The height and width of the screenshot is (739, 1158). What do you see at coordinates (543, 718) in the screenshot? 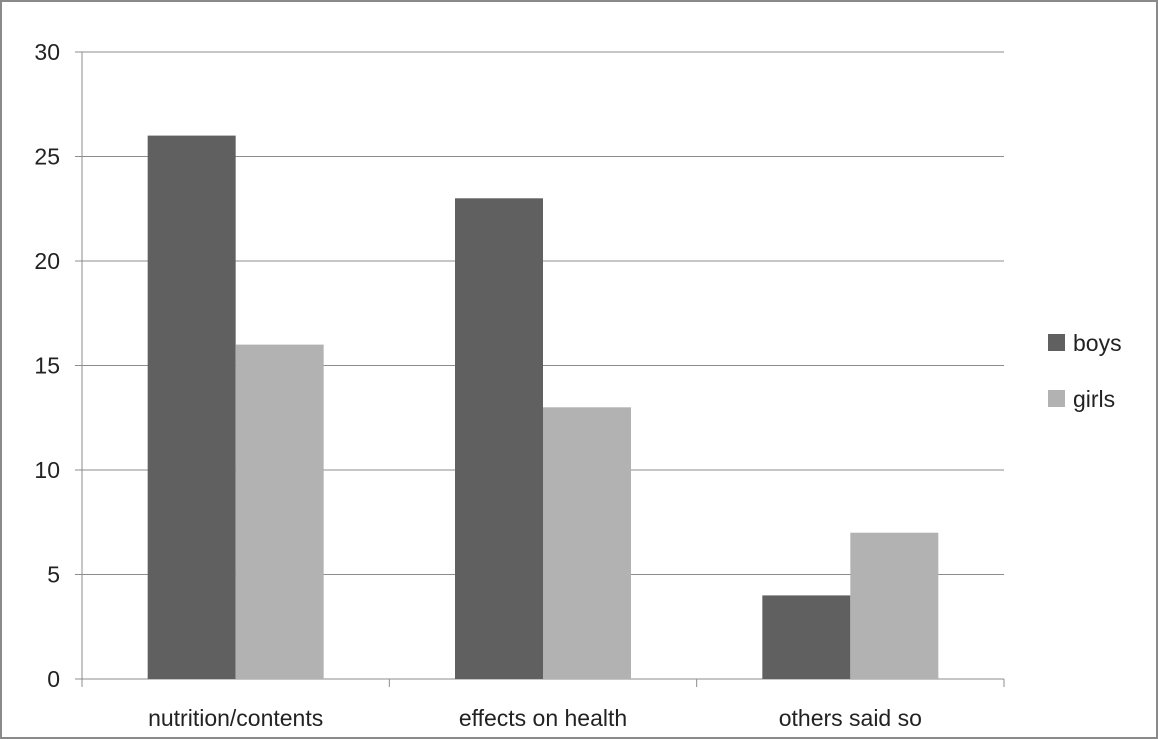
I see `x-category-label: effects on health` at bounding box center [543, 718].